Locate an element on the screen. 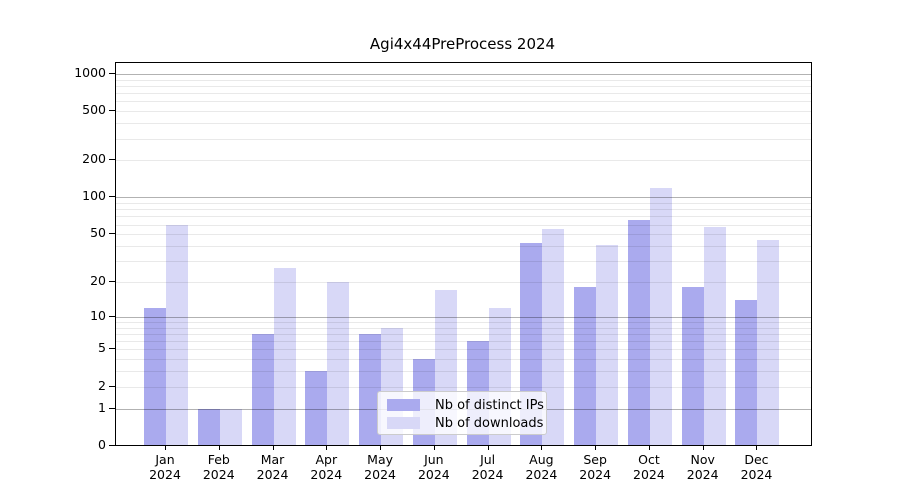  x-tick-label: May 2024 is located at coordinates (380, 467).